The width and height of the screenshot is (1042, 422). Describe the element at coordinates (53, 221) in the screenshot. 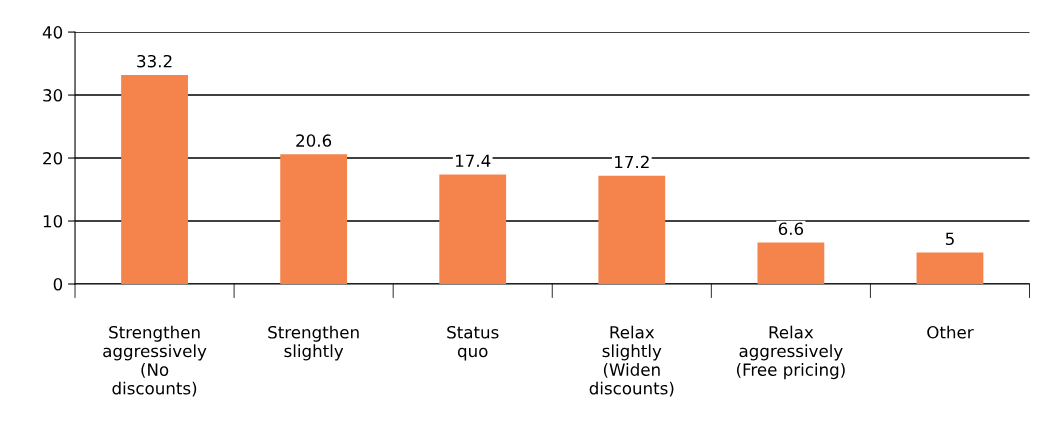

I see `y-tick-label: 10` at that location.